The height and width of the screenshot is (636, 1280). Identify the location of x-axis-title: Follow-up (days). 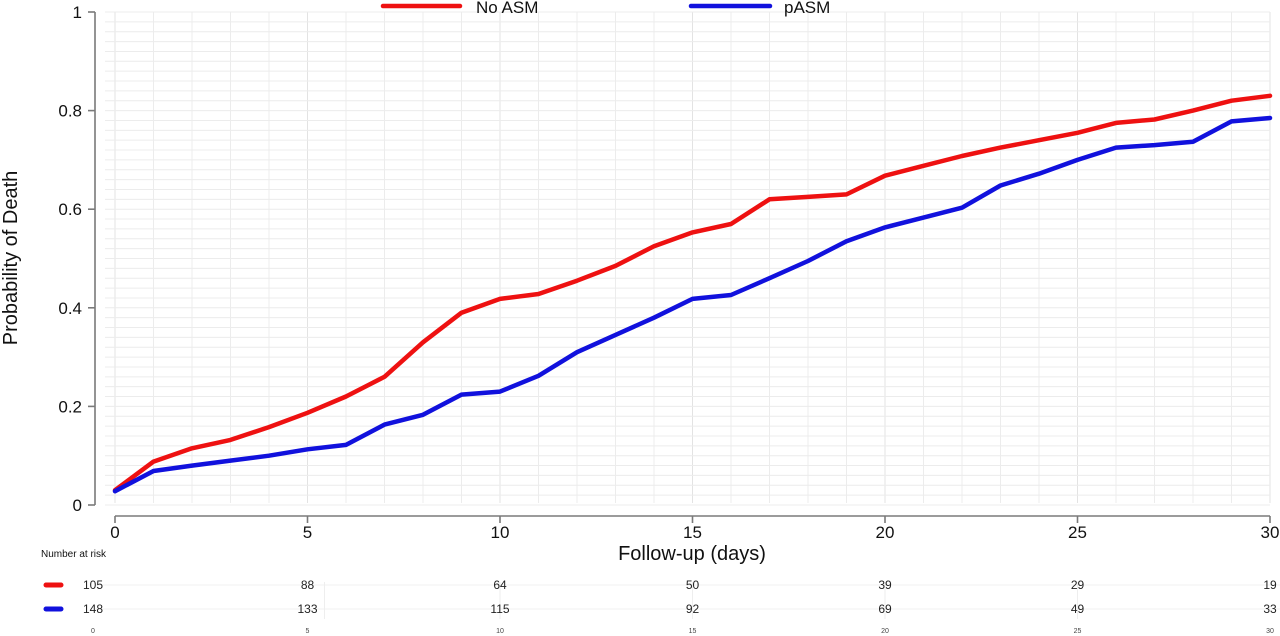
(692, 554).